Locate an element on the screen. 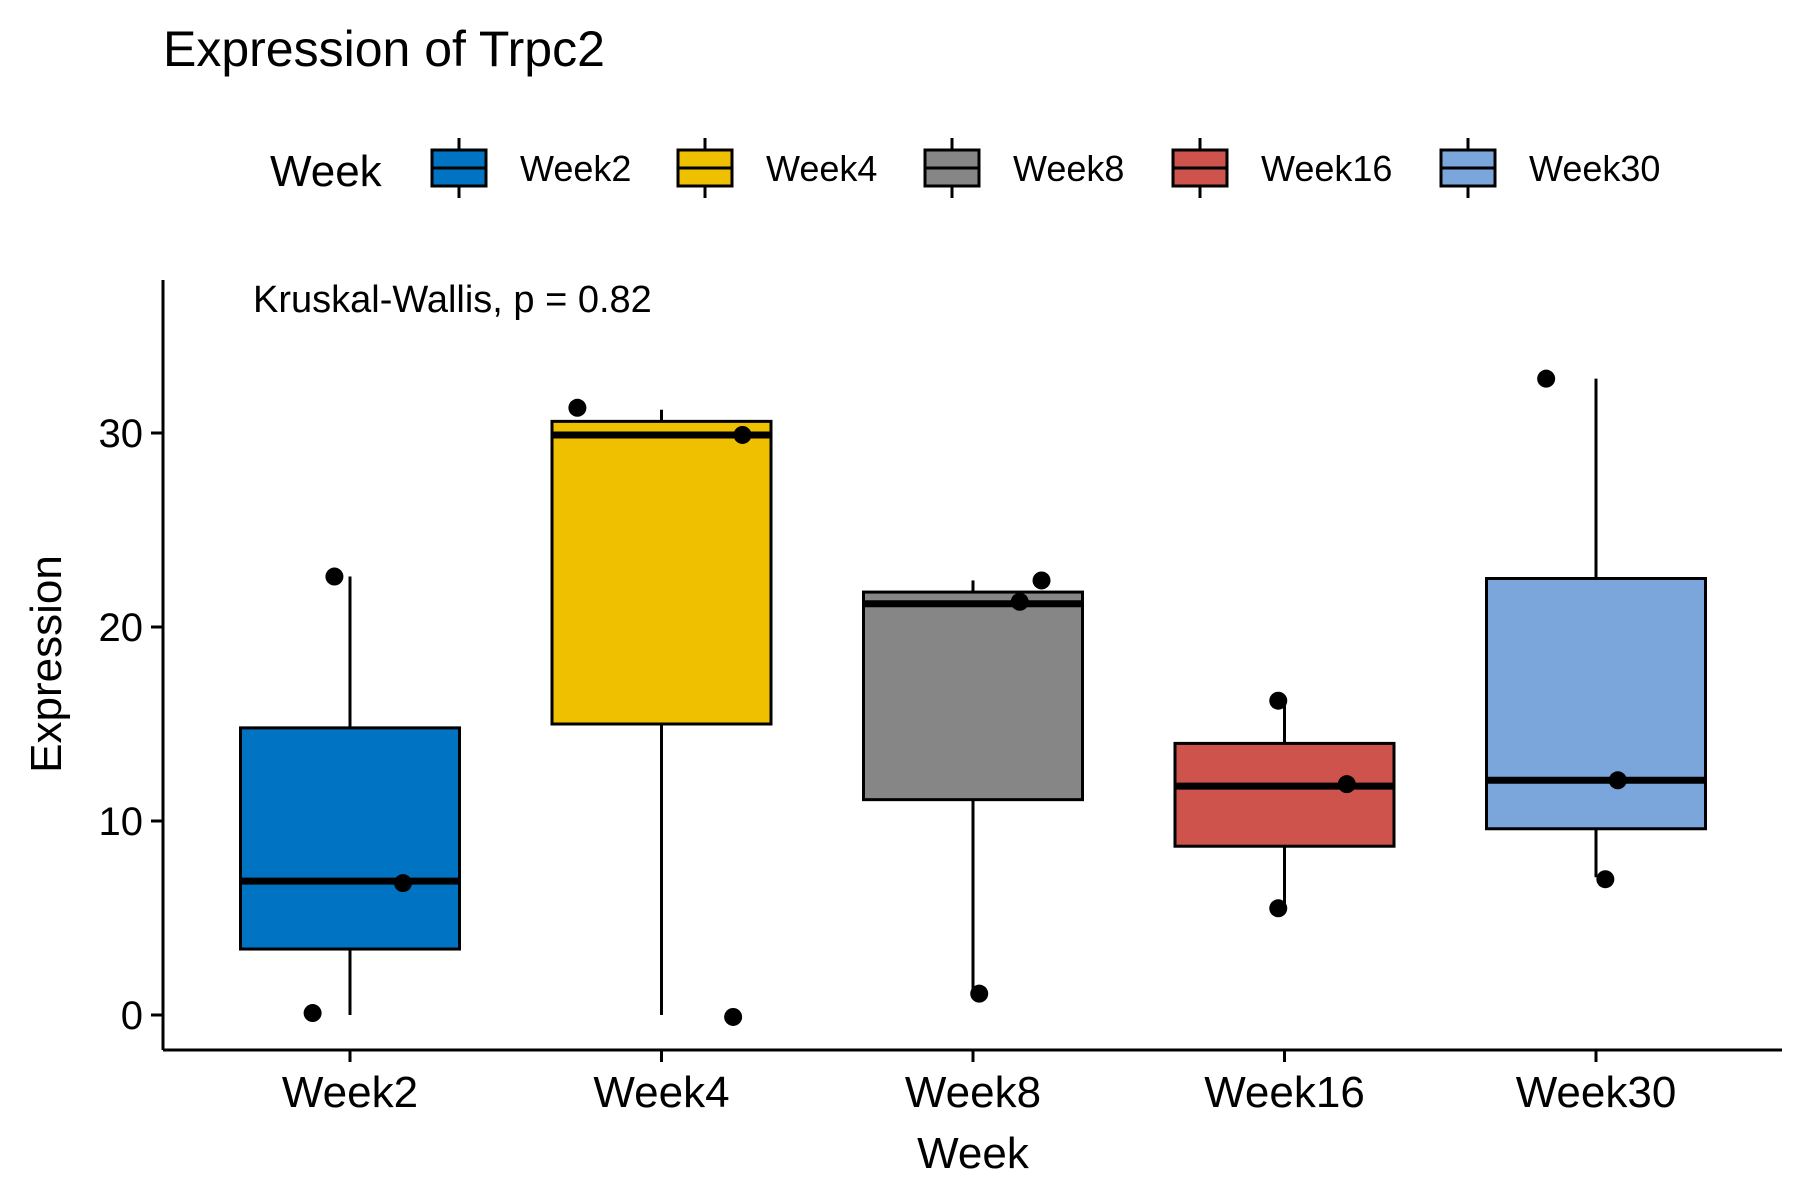  x-tick-label: Week4 is located at coordinates (661, 1092).